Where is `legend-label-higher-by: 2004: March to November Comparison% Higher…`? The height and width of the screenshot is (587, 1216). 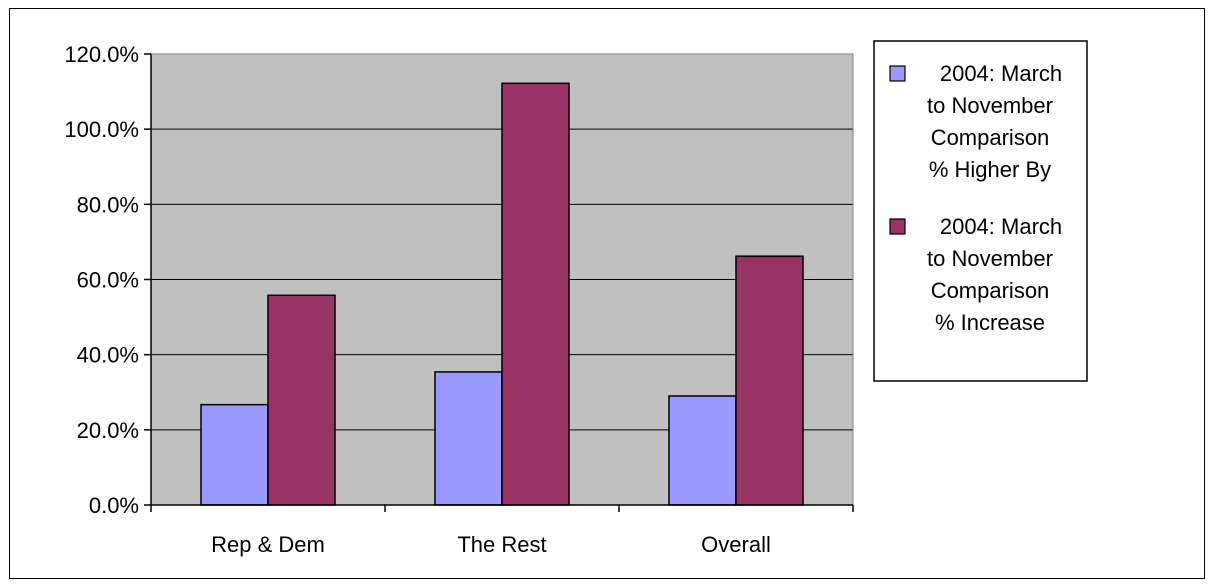 legend-label-higher-by: 2004: March to November Comparison% Higher… is located at coordinates (994, 121).